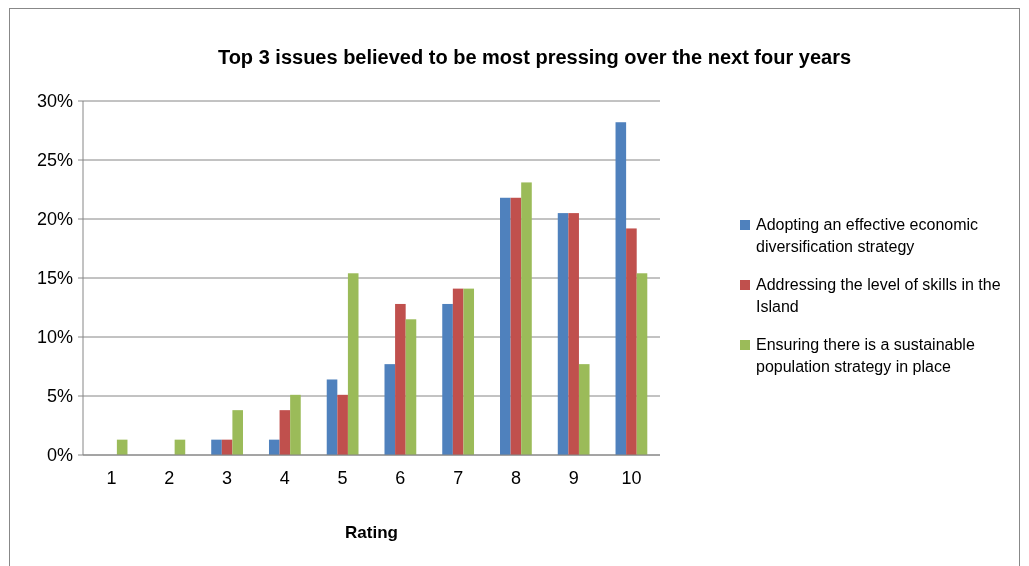 The width and height of the screenshot is (1029, 566). I want to click on y-tick-label: 25%, so click(54, 160).